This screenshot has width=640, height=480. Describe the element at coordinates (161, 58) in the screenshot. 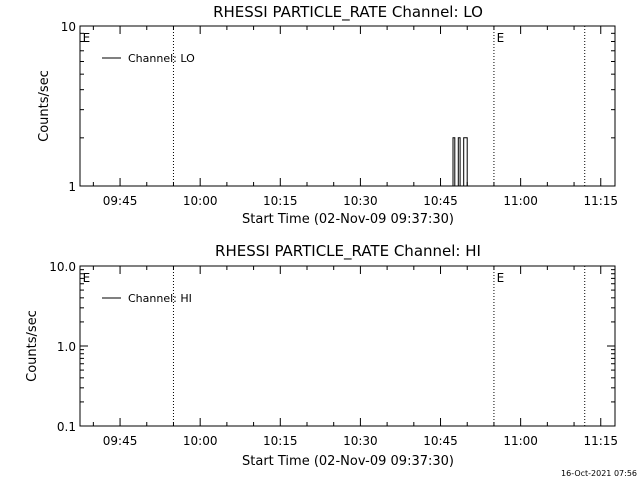

I see `legend-label: Channel: LO` at that location.